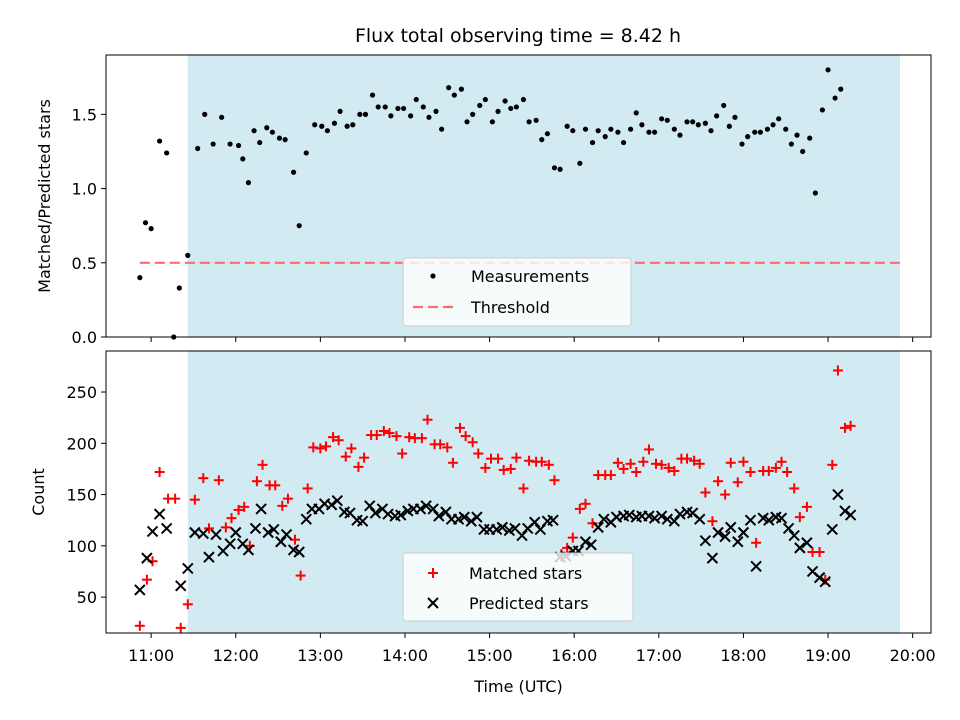  Describe the element at coordinates (433, 603) in the screenshot. I see `legend-marker-predicted` at that location.